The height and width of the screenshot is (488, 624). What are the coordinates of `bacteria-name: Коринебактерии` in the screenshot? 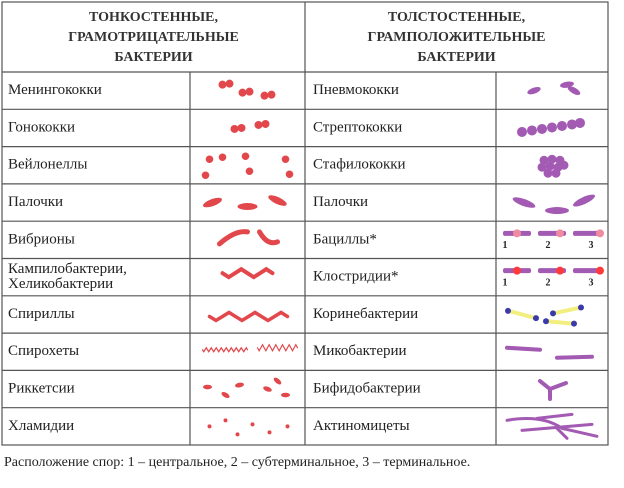 It's located at (365, 314).